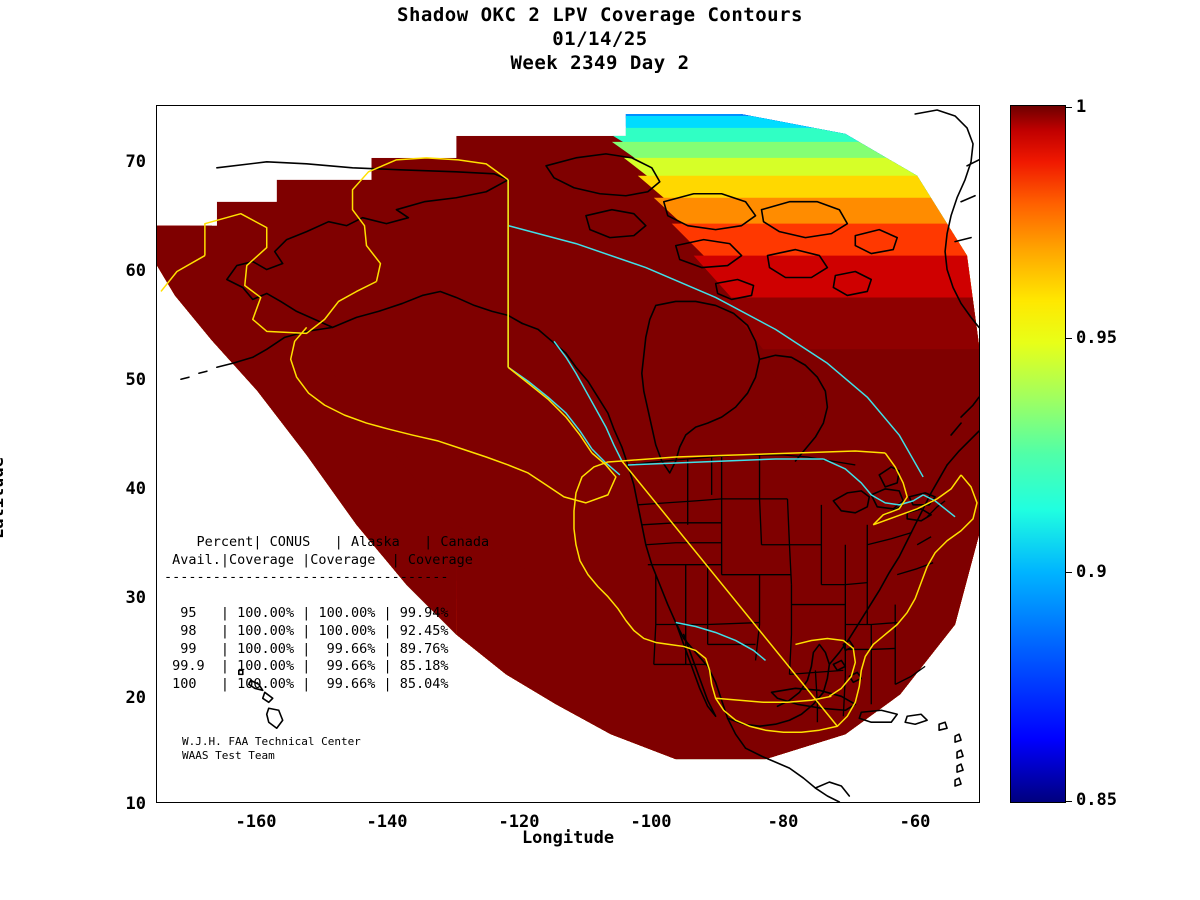  Describe the element at coordinates (256, 822) in the screenshot. I see `x-tick-neg160: -160` at that location.